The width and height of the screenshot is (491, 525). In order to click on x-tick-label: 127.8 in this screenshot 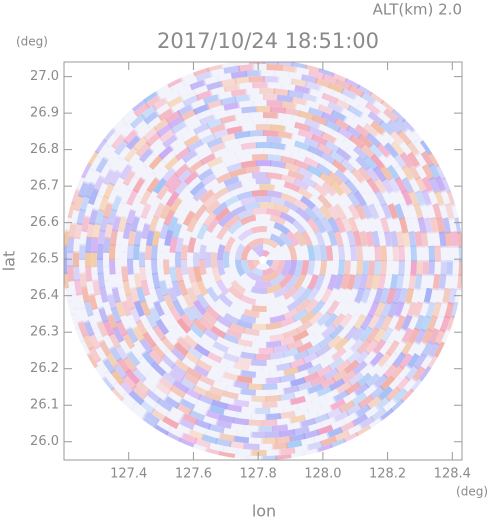, I will do `click(258, 474)`.